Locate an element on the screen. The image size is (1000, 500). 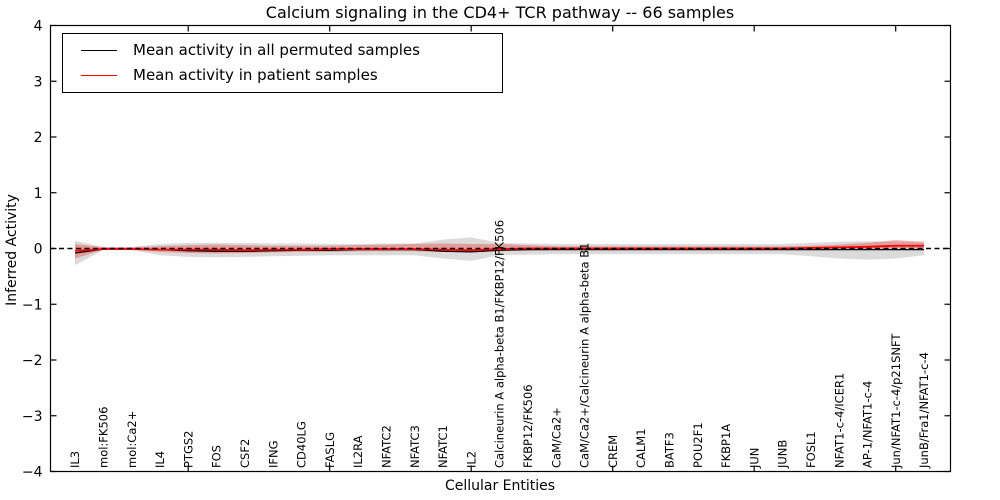
entity-label: IL3 is located at coordinates (75, 459).